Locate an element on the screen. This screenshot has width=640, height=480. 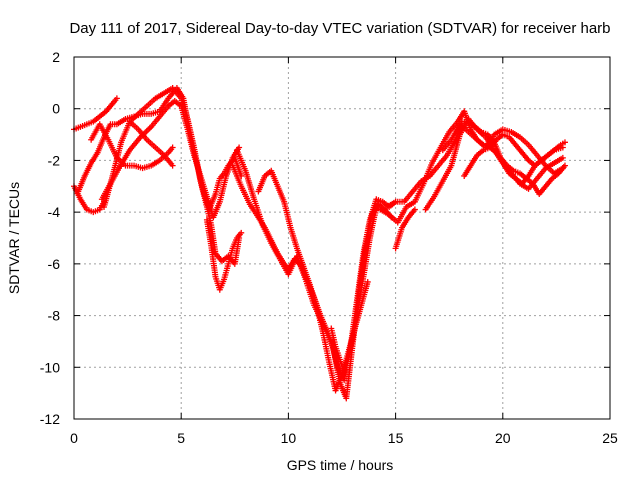
y-tick-label: -2 is located at coordinates (54, 160).